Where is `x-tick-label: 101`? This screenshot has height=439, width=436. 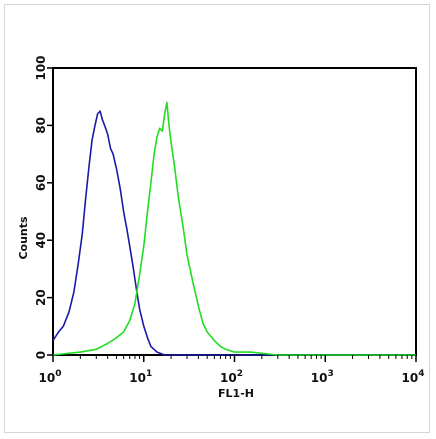 x-tick-label: 101 is located at coordinates (140, 377).